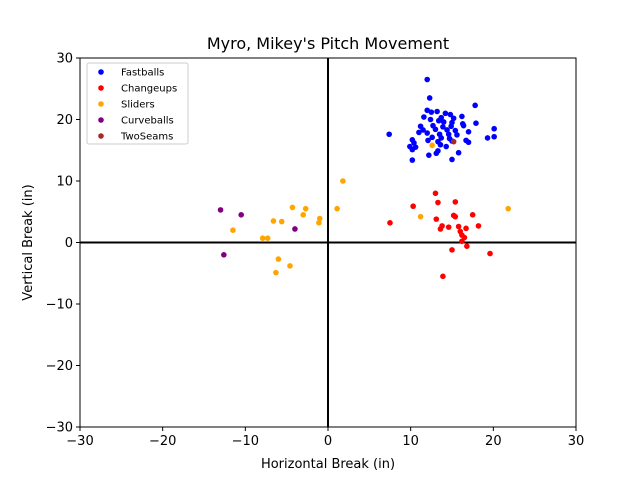  Describe the element at coordinates (576, 441) in the screenshot. I see `x-tick-label: 30` at that location.